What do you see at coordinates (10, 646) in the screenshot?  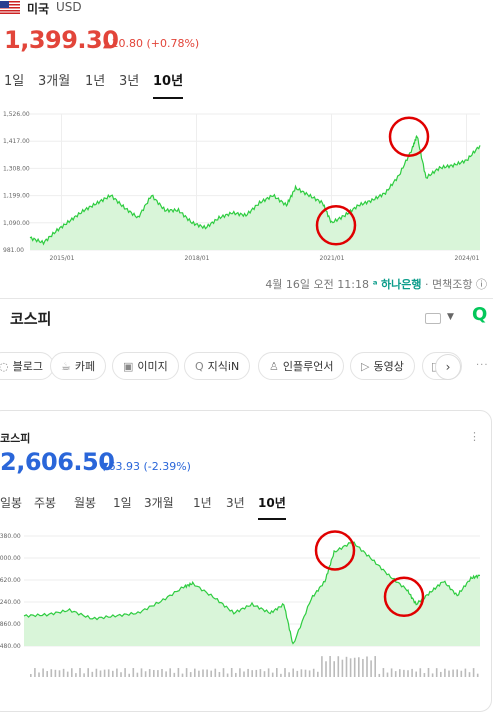 I see `y-tick-label: 1,480.00` at bounding box center [10, 646].